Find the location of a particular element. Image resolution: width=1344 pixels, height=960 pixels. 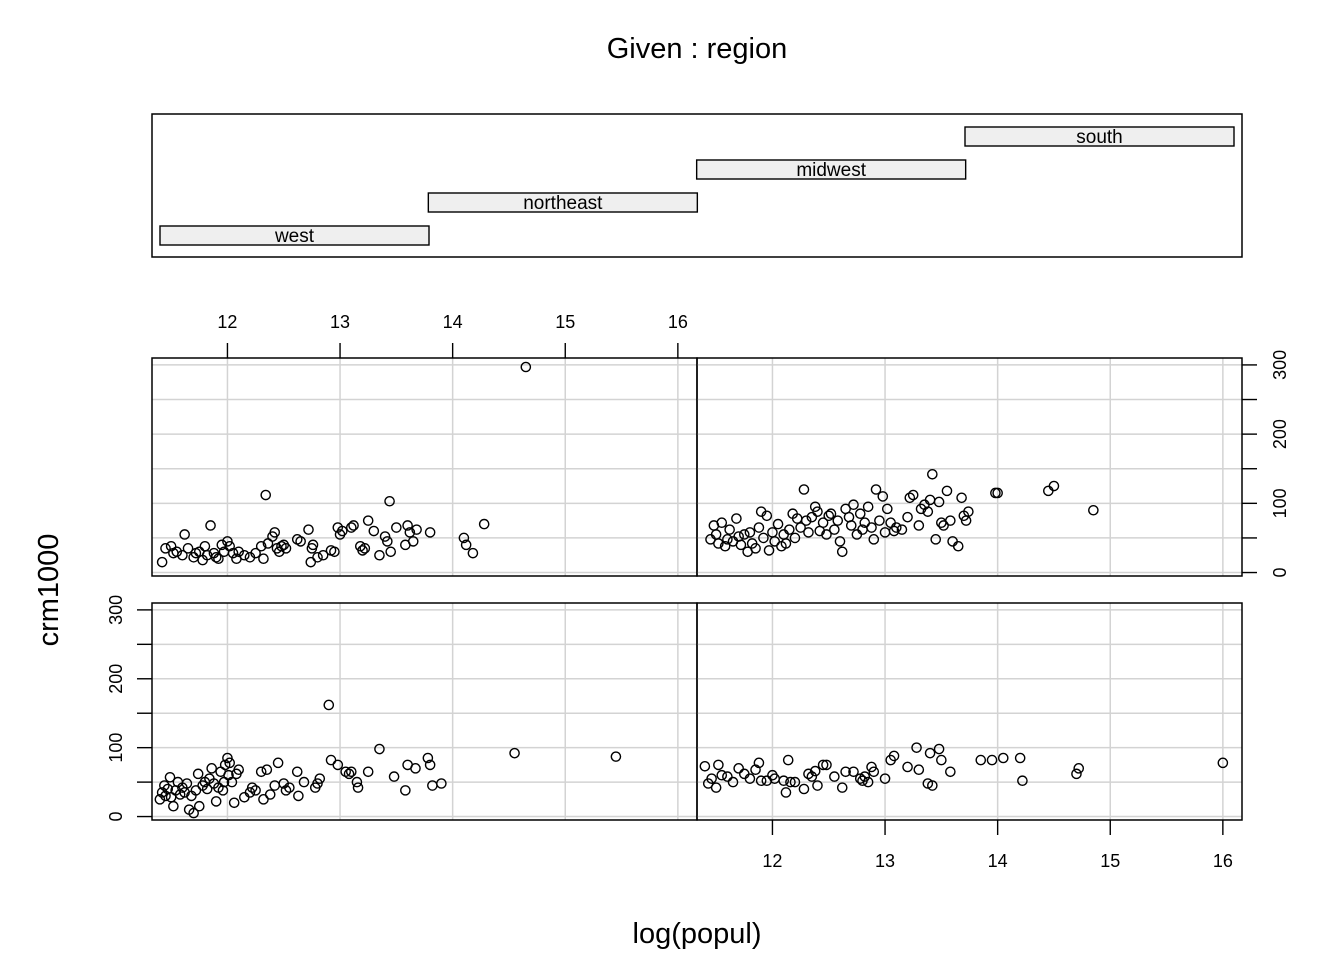

y-tick-label-left: 0 is located at coordinates (116, 817).